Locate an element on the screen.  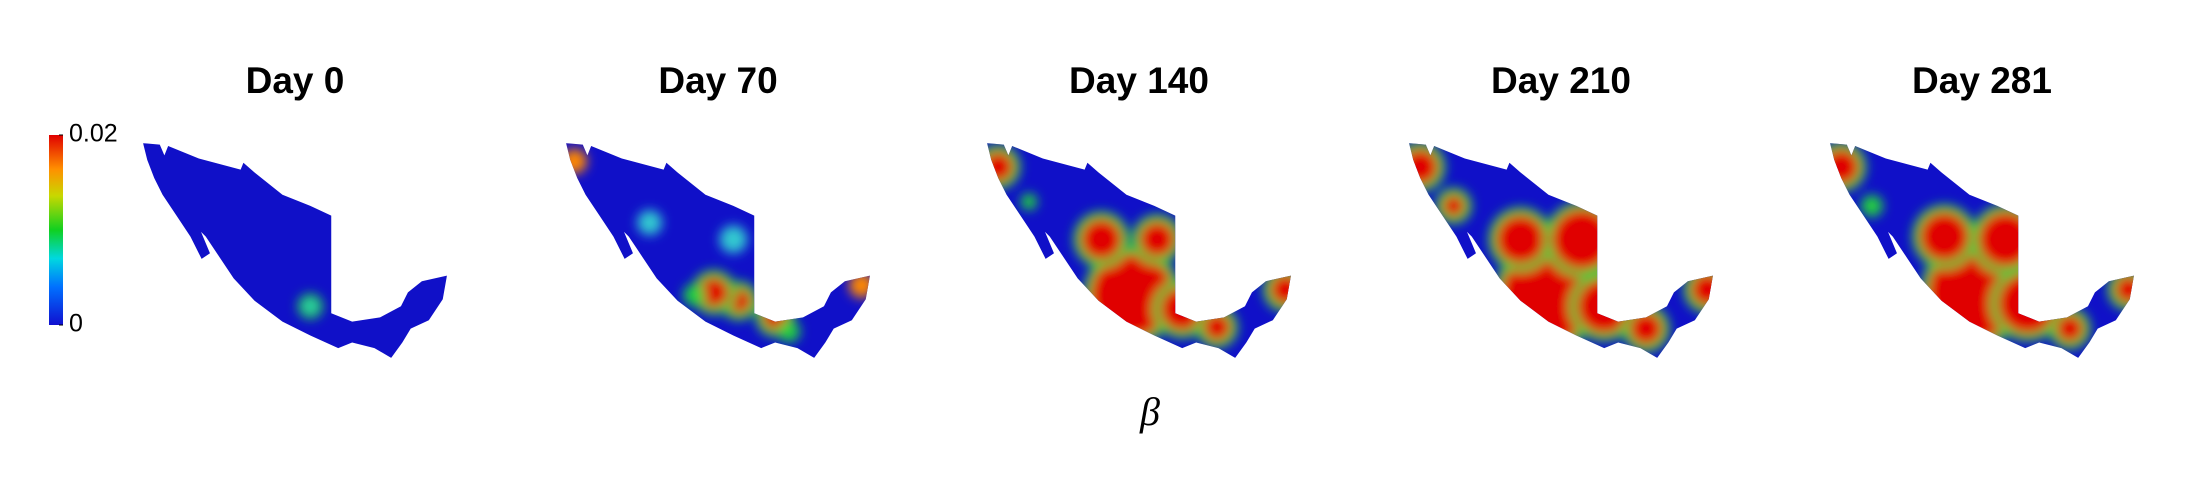
x-label: β is located at coordinates (1149, 411).